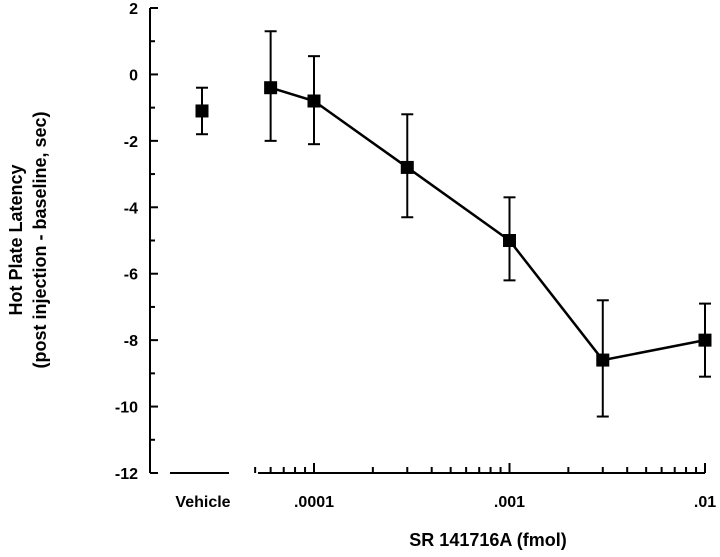 This screenshot has width=720, height=557. What do you see at coordinates (202, 502) in the screenshot?
I see `vehicle-tick-label: Vehicle` at bounding box center [202, 502].